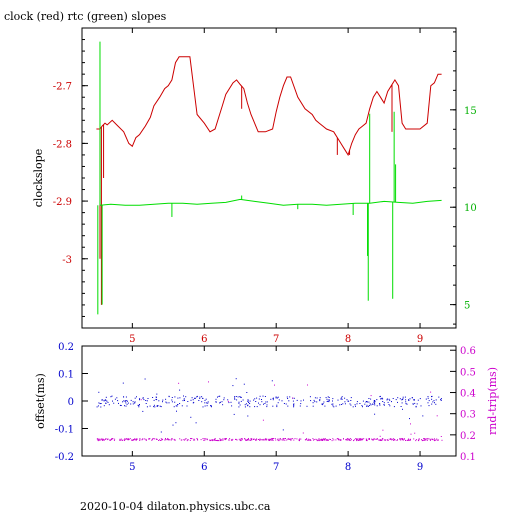  I want to click on top-x-tick-label: 8, so click(348, 339).